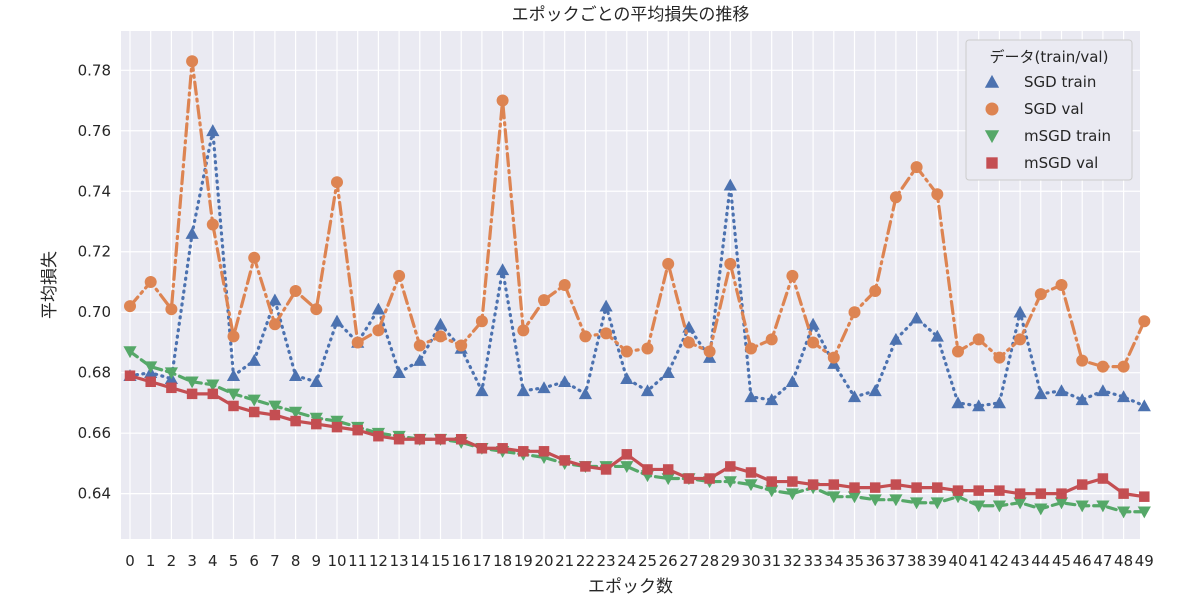 This screenshot has width=1200, height=604. What do you see at coordinates (378, 561) in the screenshot?
I see `x-tick-label: 12` at bounding box center [378, 561].